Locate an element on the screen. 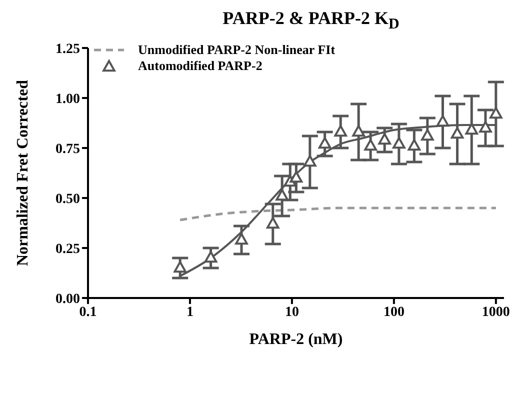  x-tick-label: 0.1 is located at coordinates (88, 312).